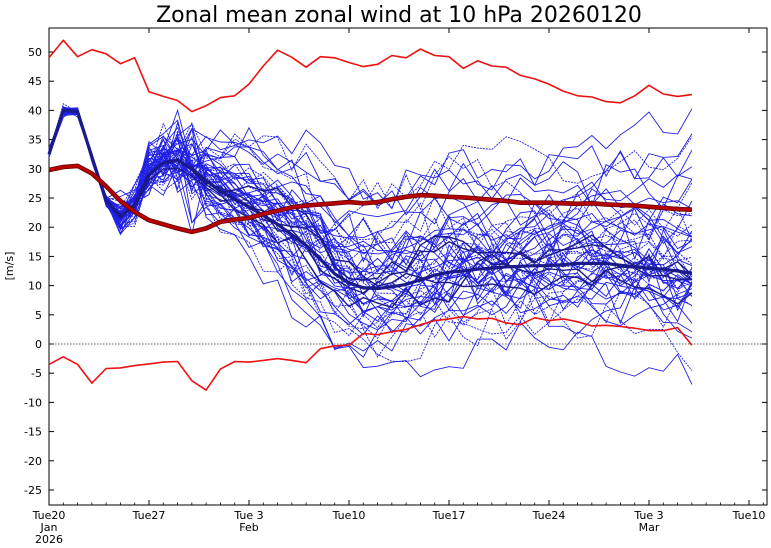  Describe the element at coordinates (35, 256) in the screenshot. I see `y-tick-label: 15` at that location.